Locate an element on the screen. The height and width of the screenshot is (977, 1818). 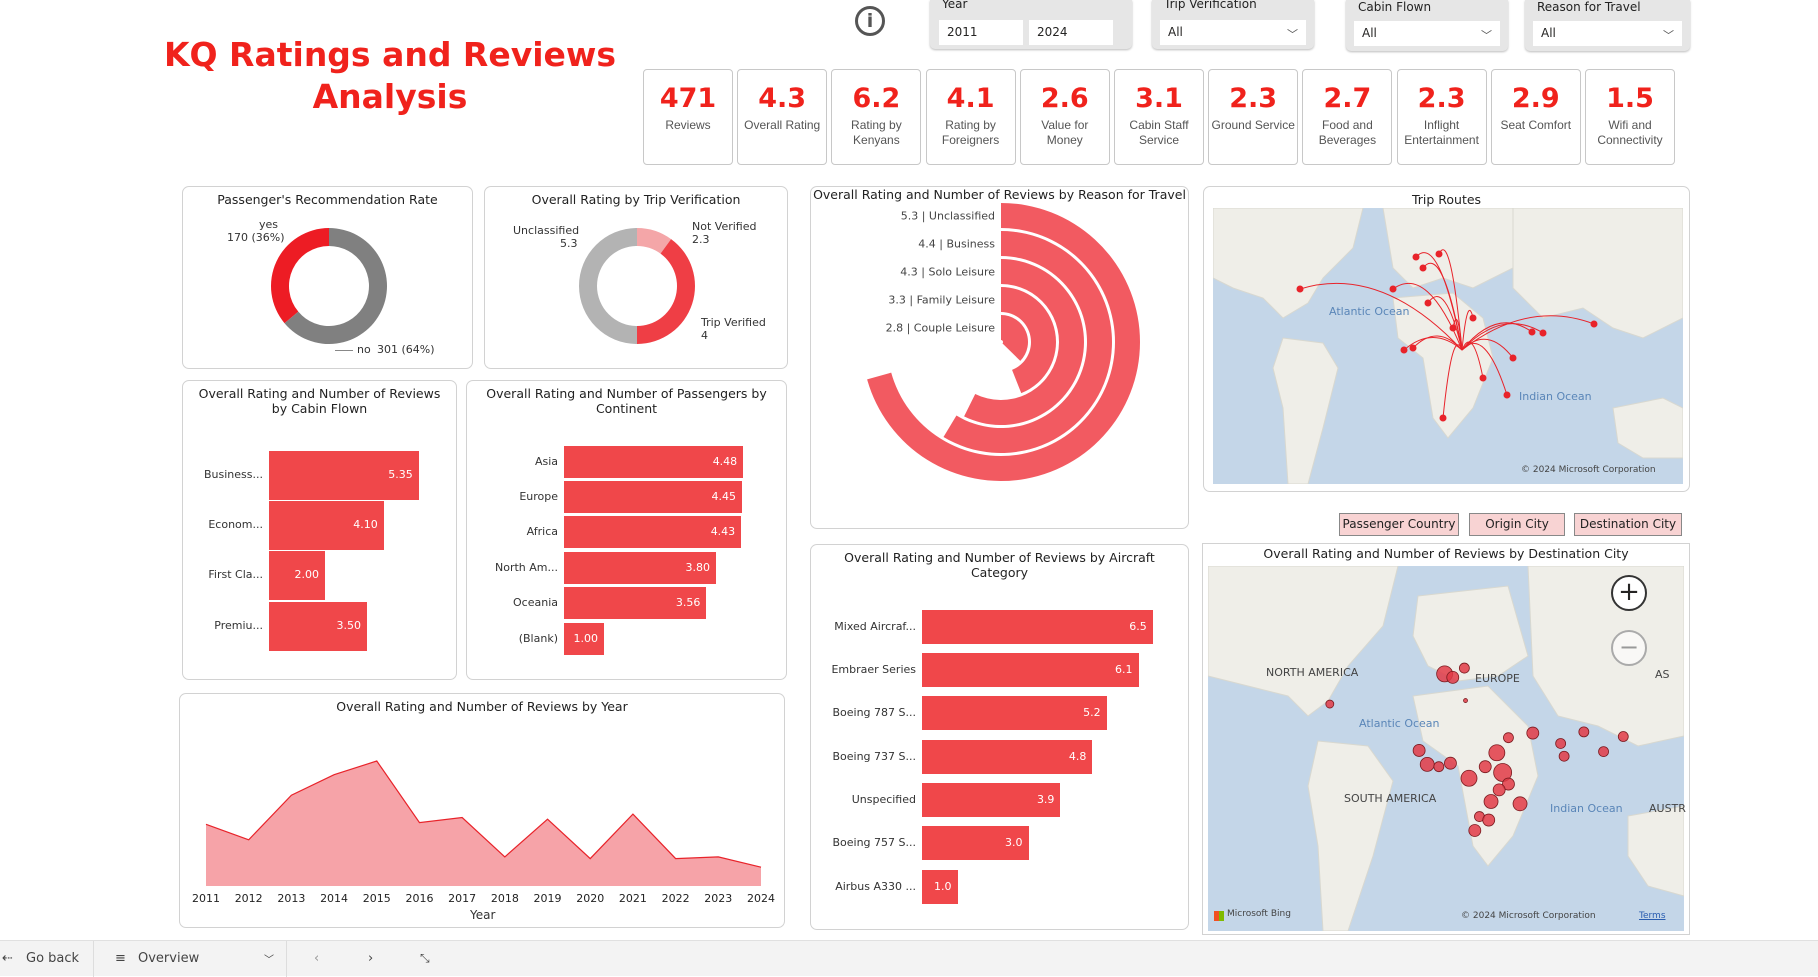
trip-verified-label: Trip Verified is located at coordinates (733, 322).